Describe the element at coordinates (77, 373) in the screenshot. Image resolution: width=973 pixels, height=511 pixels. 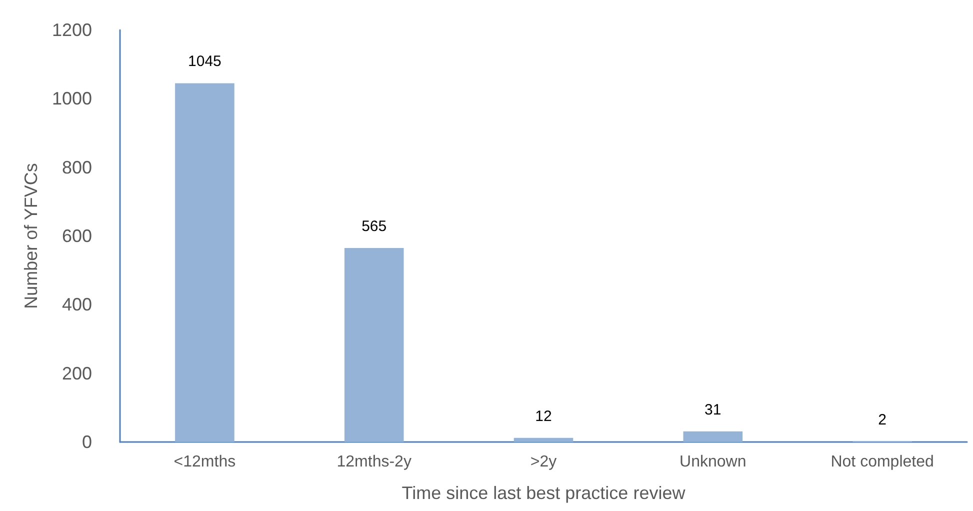
I see `y-tick-label: 200` at that location.